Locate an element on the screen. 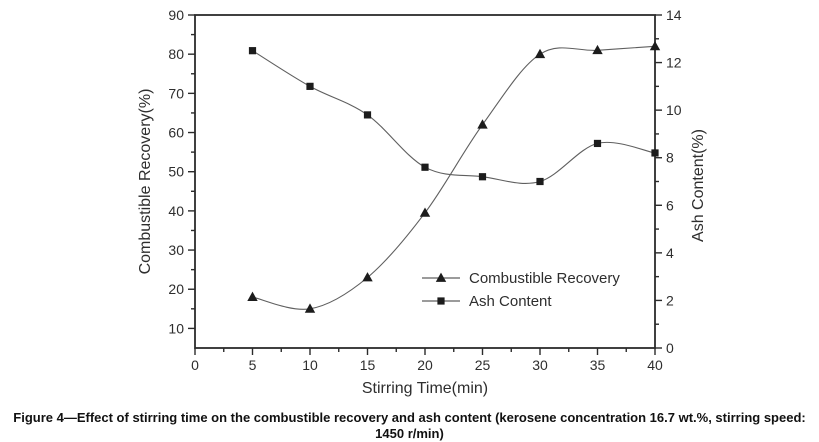 This screenshot has width=819, height=442. legend-triangle-marker is located at coordinates (441, 277).